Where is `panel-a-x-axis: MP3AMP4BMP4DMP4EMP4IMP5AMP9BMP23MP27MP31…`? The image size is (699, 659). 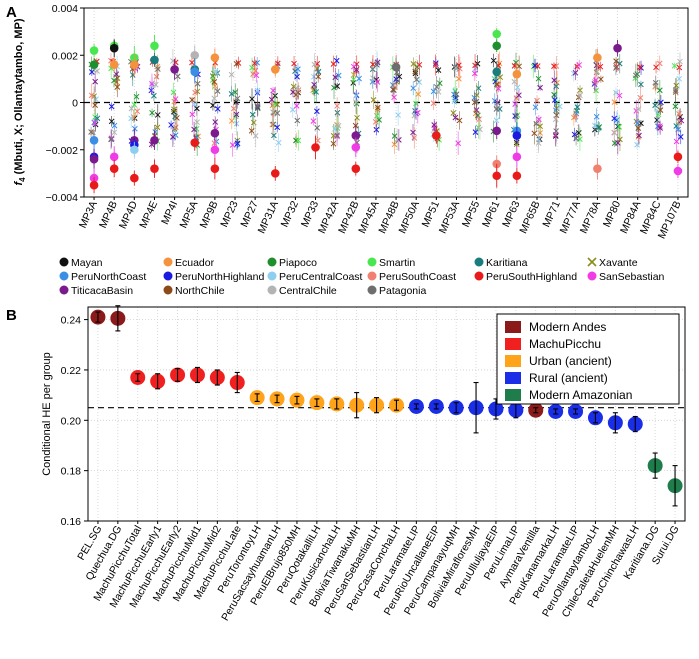 panel-a-x-axis: MP3AMP4BMP4DMP4EMP4IMP5AMP9BMP23MP27MP31… is located at coordinates (380, 219).